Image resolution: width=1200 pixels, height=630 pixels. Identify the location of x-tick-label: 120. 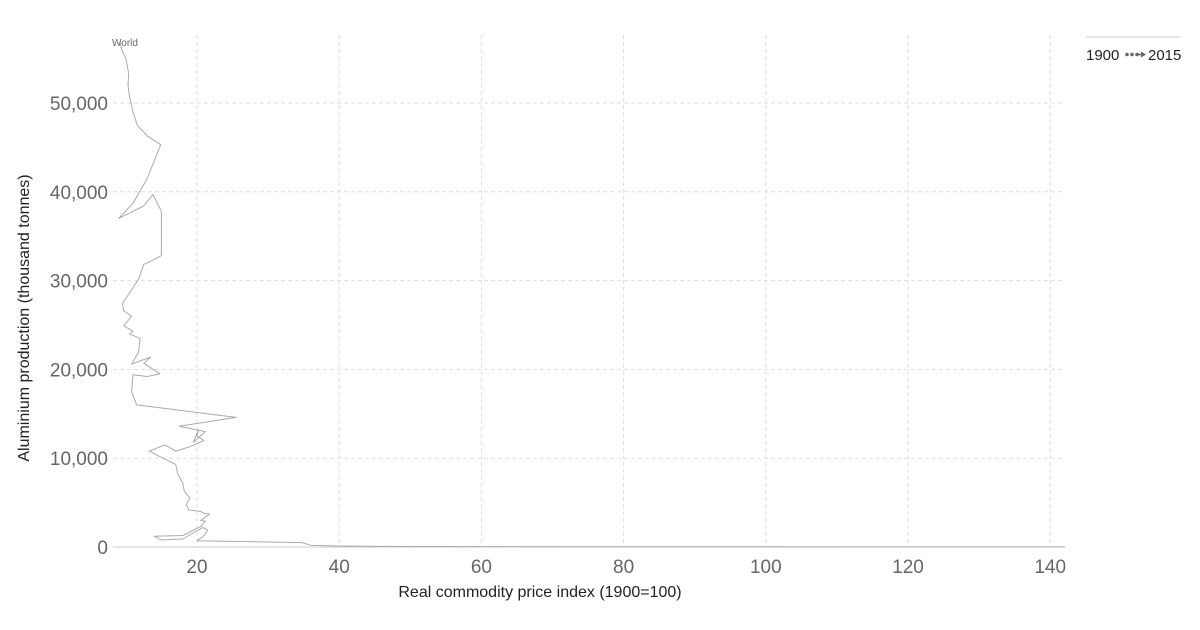
(908, 567).